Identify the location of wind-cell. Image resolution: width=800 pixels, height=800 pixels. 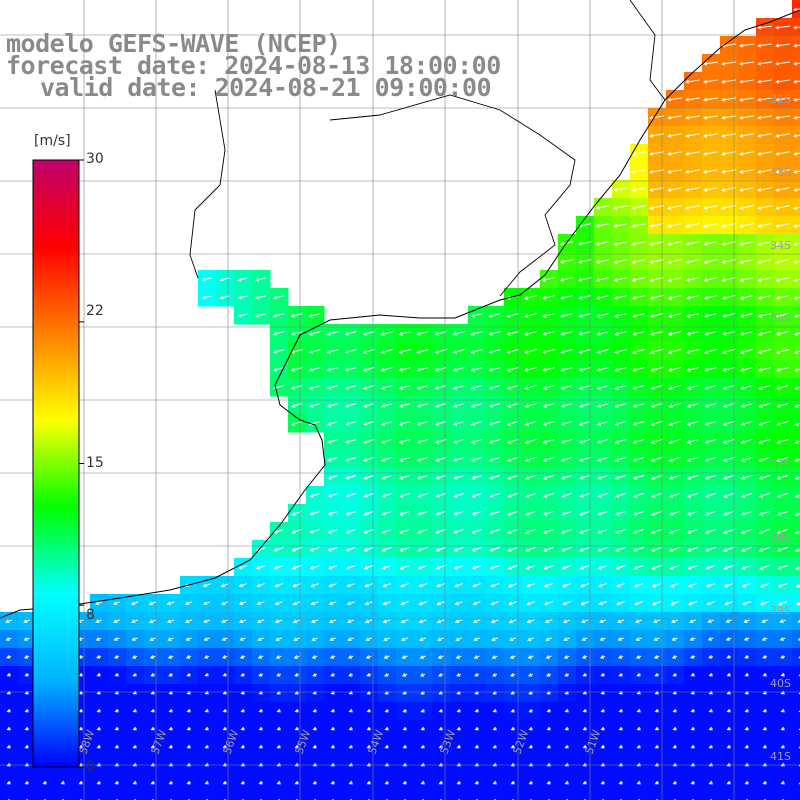
(621, 796).